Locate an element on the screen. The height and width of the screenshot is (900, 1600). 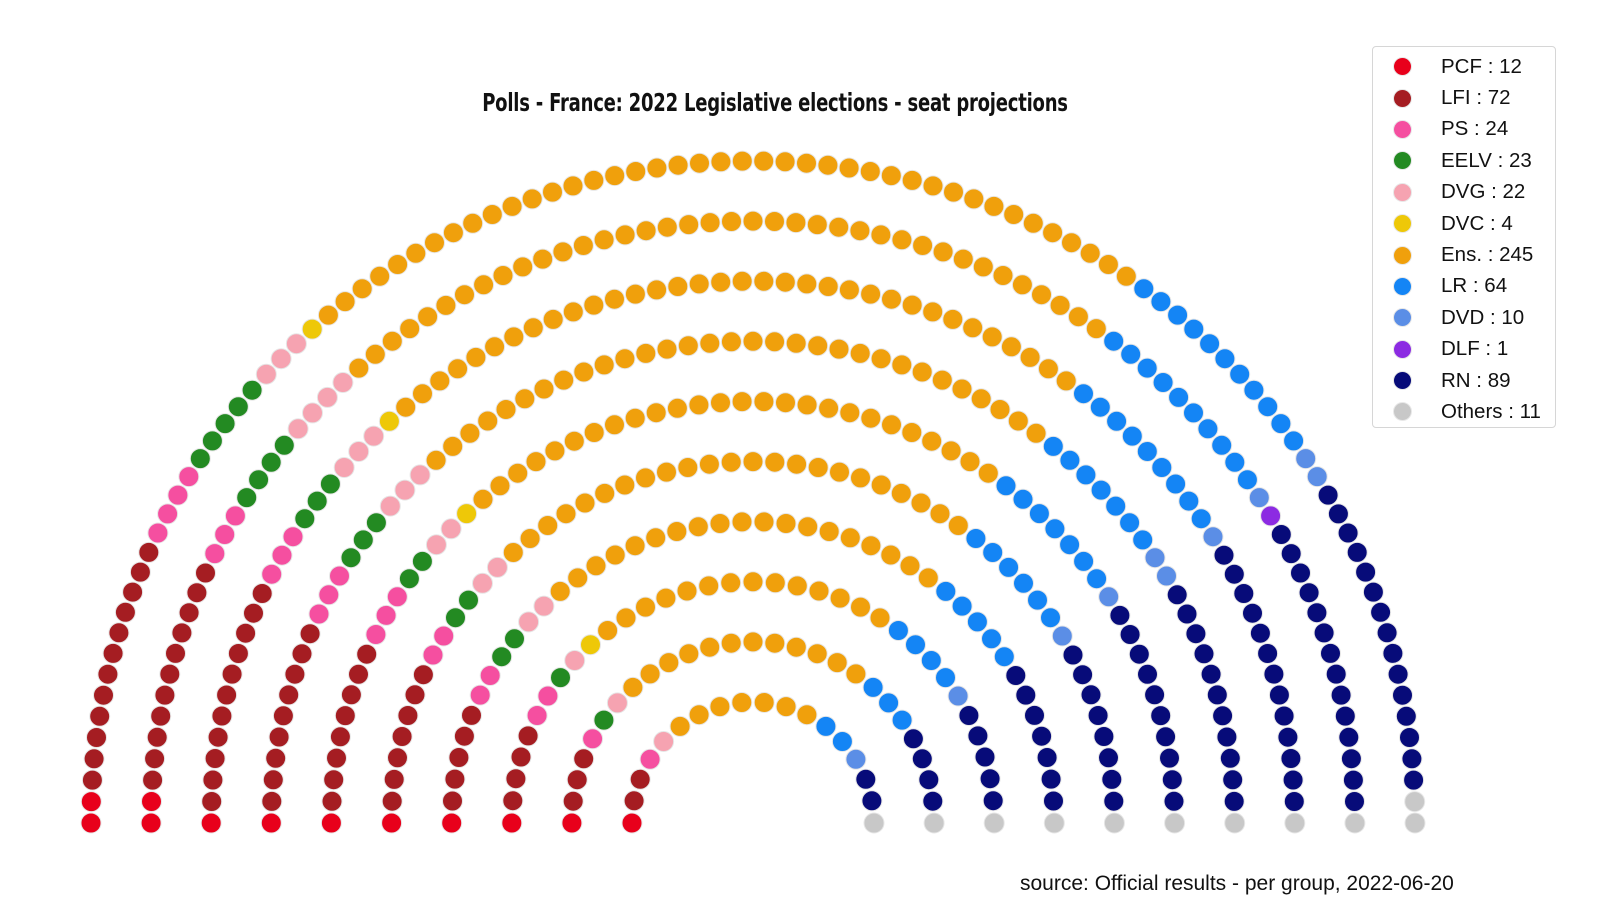
legend-label: PCF : 12 is located at coordinates (1481, 66).